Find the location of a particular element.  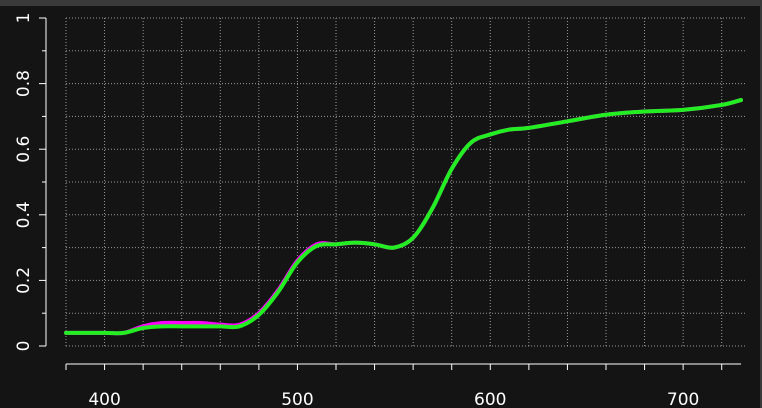

y-tick-label: 0 is located at coordinates (24, 346).